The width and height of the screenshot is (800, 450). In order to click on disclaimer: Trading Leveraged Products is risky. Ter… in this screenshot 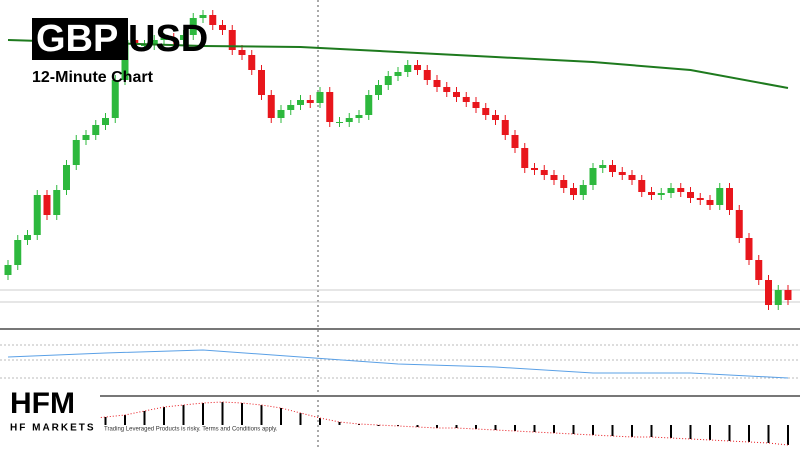, I will do `click(191, 430)`.